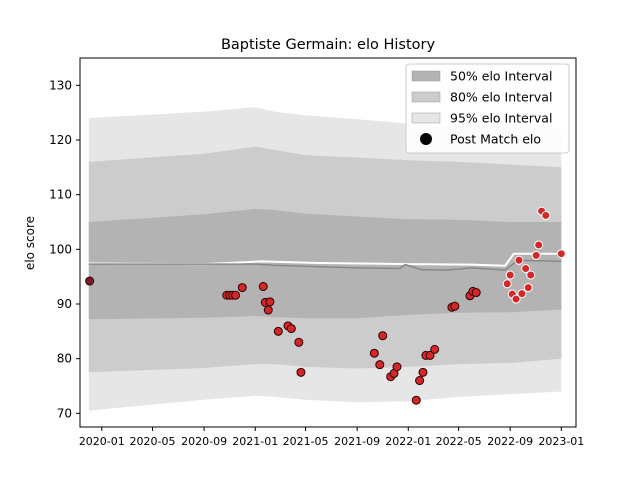  I want to click on legend-box, so click(487, 108).